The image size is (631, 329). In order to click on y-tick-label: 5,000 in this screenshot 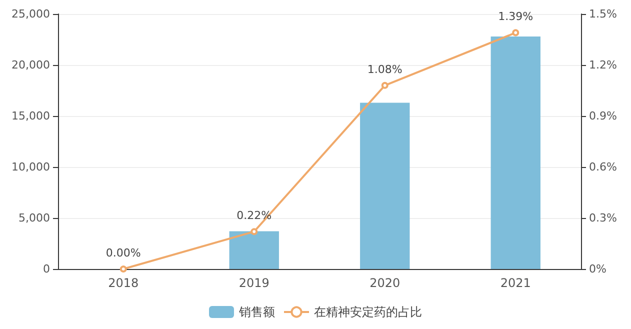, I will do `click(34, 218)`.